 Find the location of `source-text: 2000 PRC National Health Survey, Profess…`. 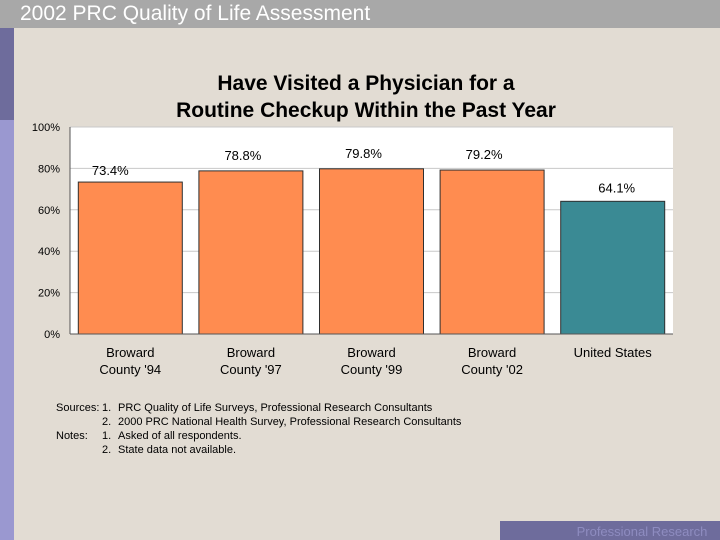

source-text: 2000 PRC National Health Survey, Profess… is located at coordinates (290, 422).